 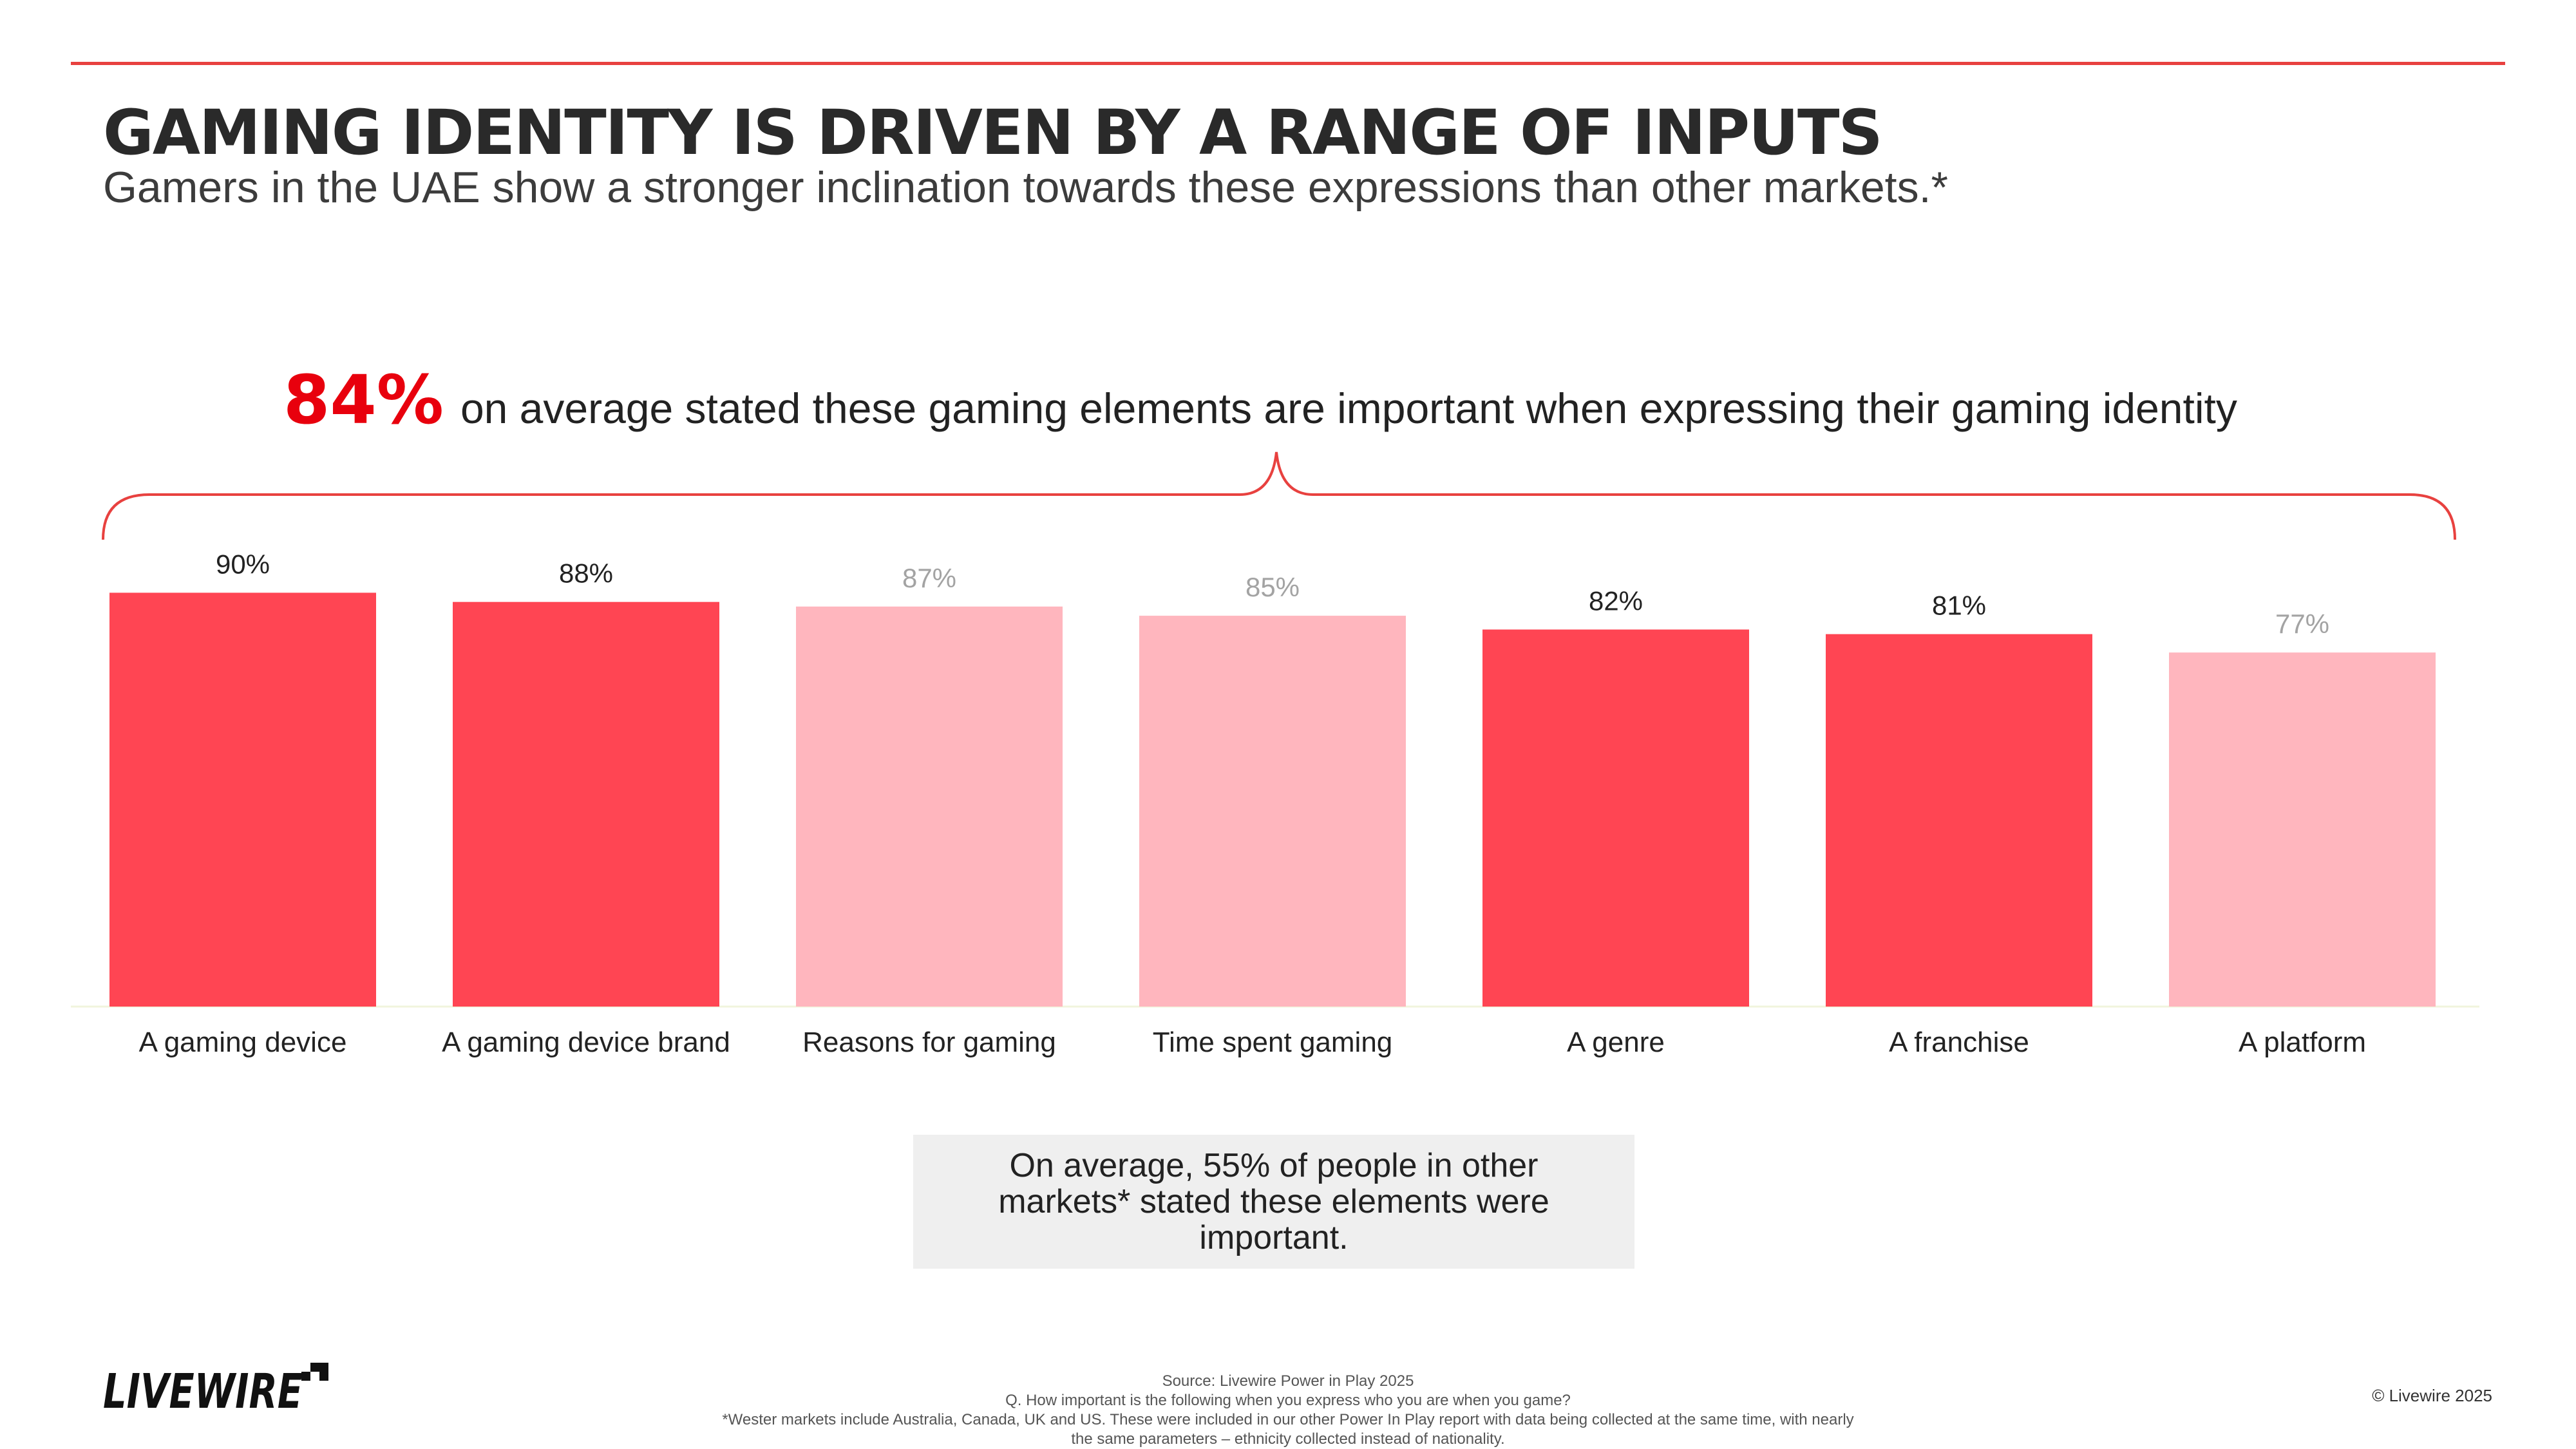 What do you see at coordinates (586, 573) in the screenshot?
I see `bar-value-label-2: 88%` at bounding box center [586, 573].